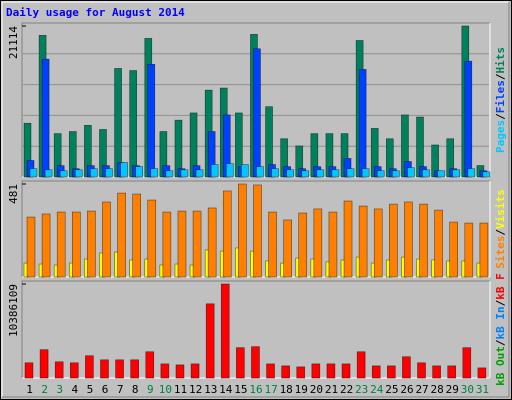 The width and height of the screenshot is (512, 400). What do you see at coordinates (240, 389) in the screenshot?
I see `x-tick-label: 15` at bounding box center [240, 389].